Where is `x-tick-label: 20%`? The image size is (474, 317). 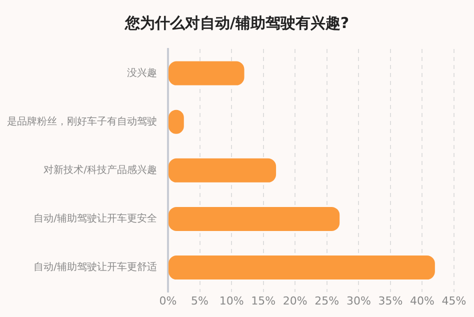
x-tick-label: 20% is located at coordinates (295, 301).